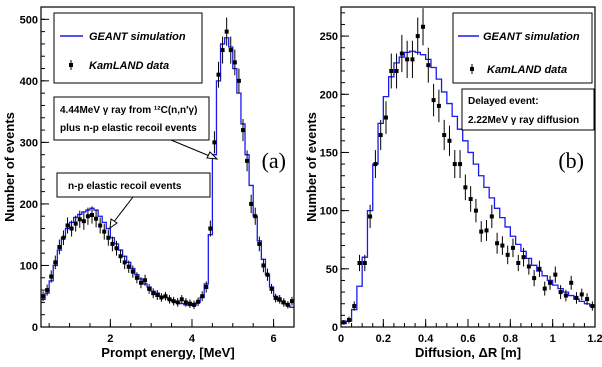 The image size is (602, 367). What do you see at coordinates (35, 328) in the screenshot?
I see `panel-a-y-tick-label: 0` at bounding box center [35, 328].